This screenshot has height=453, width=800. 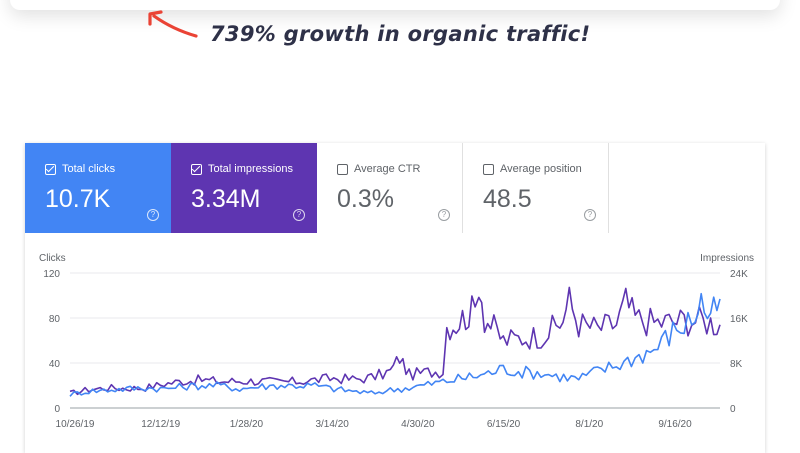 What do you see at coordinates (675, 424) in the screenshot?
I see `x-tick-label: 9/16/20` at bounding box center [675, 424].